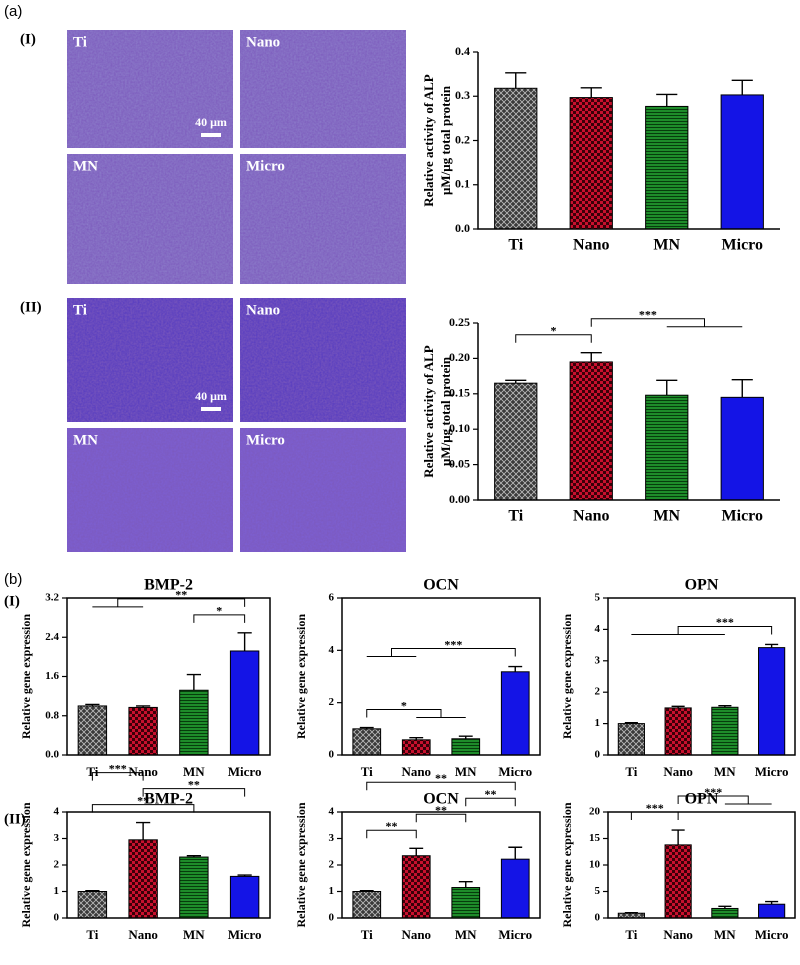  I want to click on y-tick-label: 15, so click(595, 838).